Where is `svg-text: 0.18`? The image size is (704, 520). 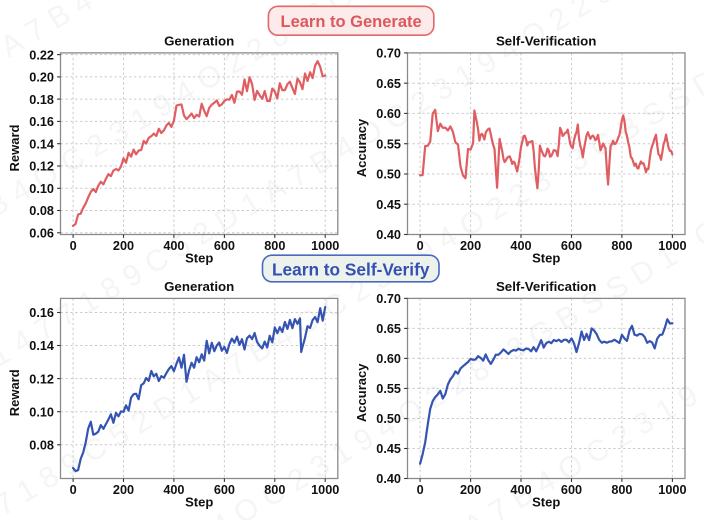
svg-text: 0.18 is located at coordinates (41, 100).